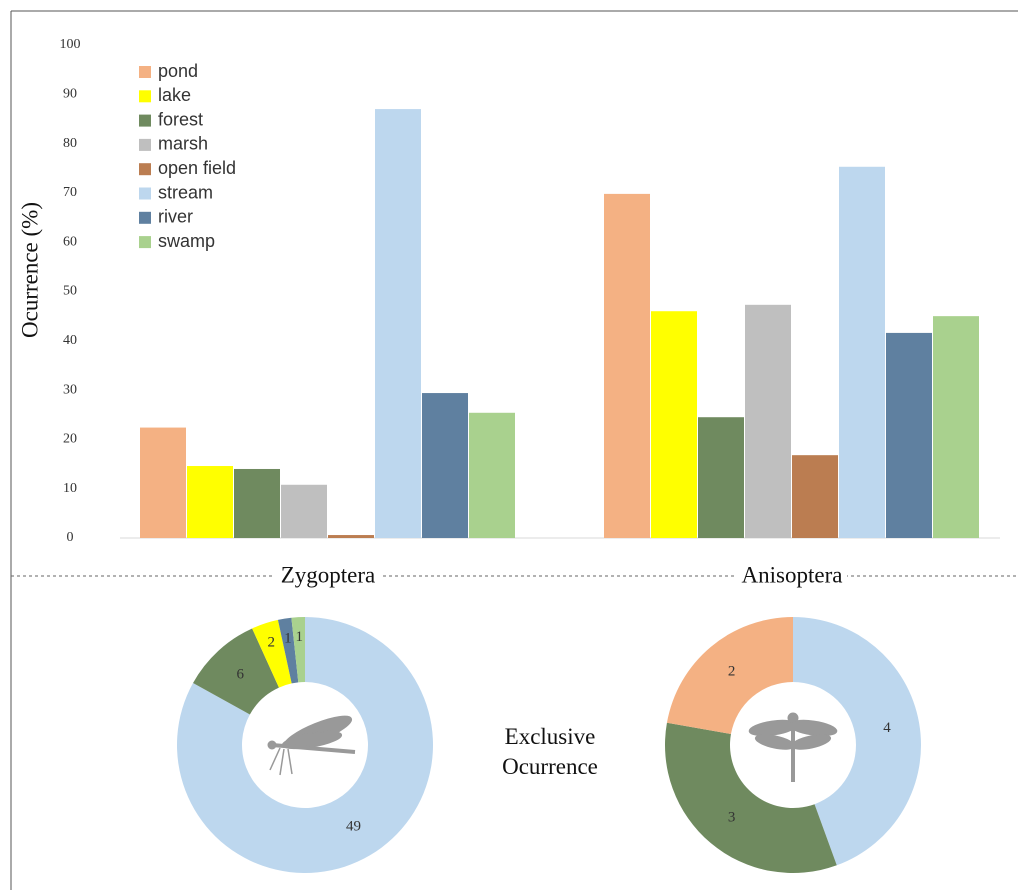 This screenshot has height=890, width=1018. Describe the element at coordinates (185, 192) in the screenshot. I see `legend-label: stream` at that location.